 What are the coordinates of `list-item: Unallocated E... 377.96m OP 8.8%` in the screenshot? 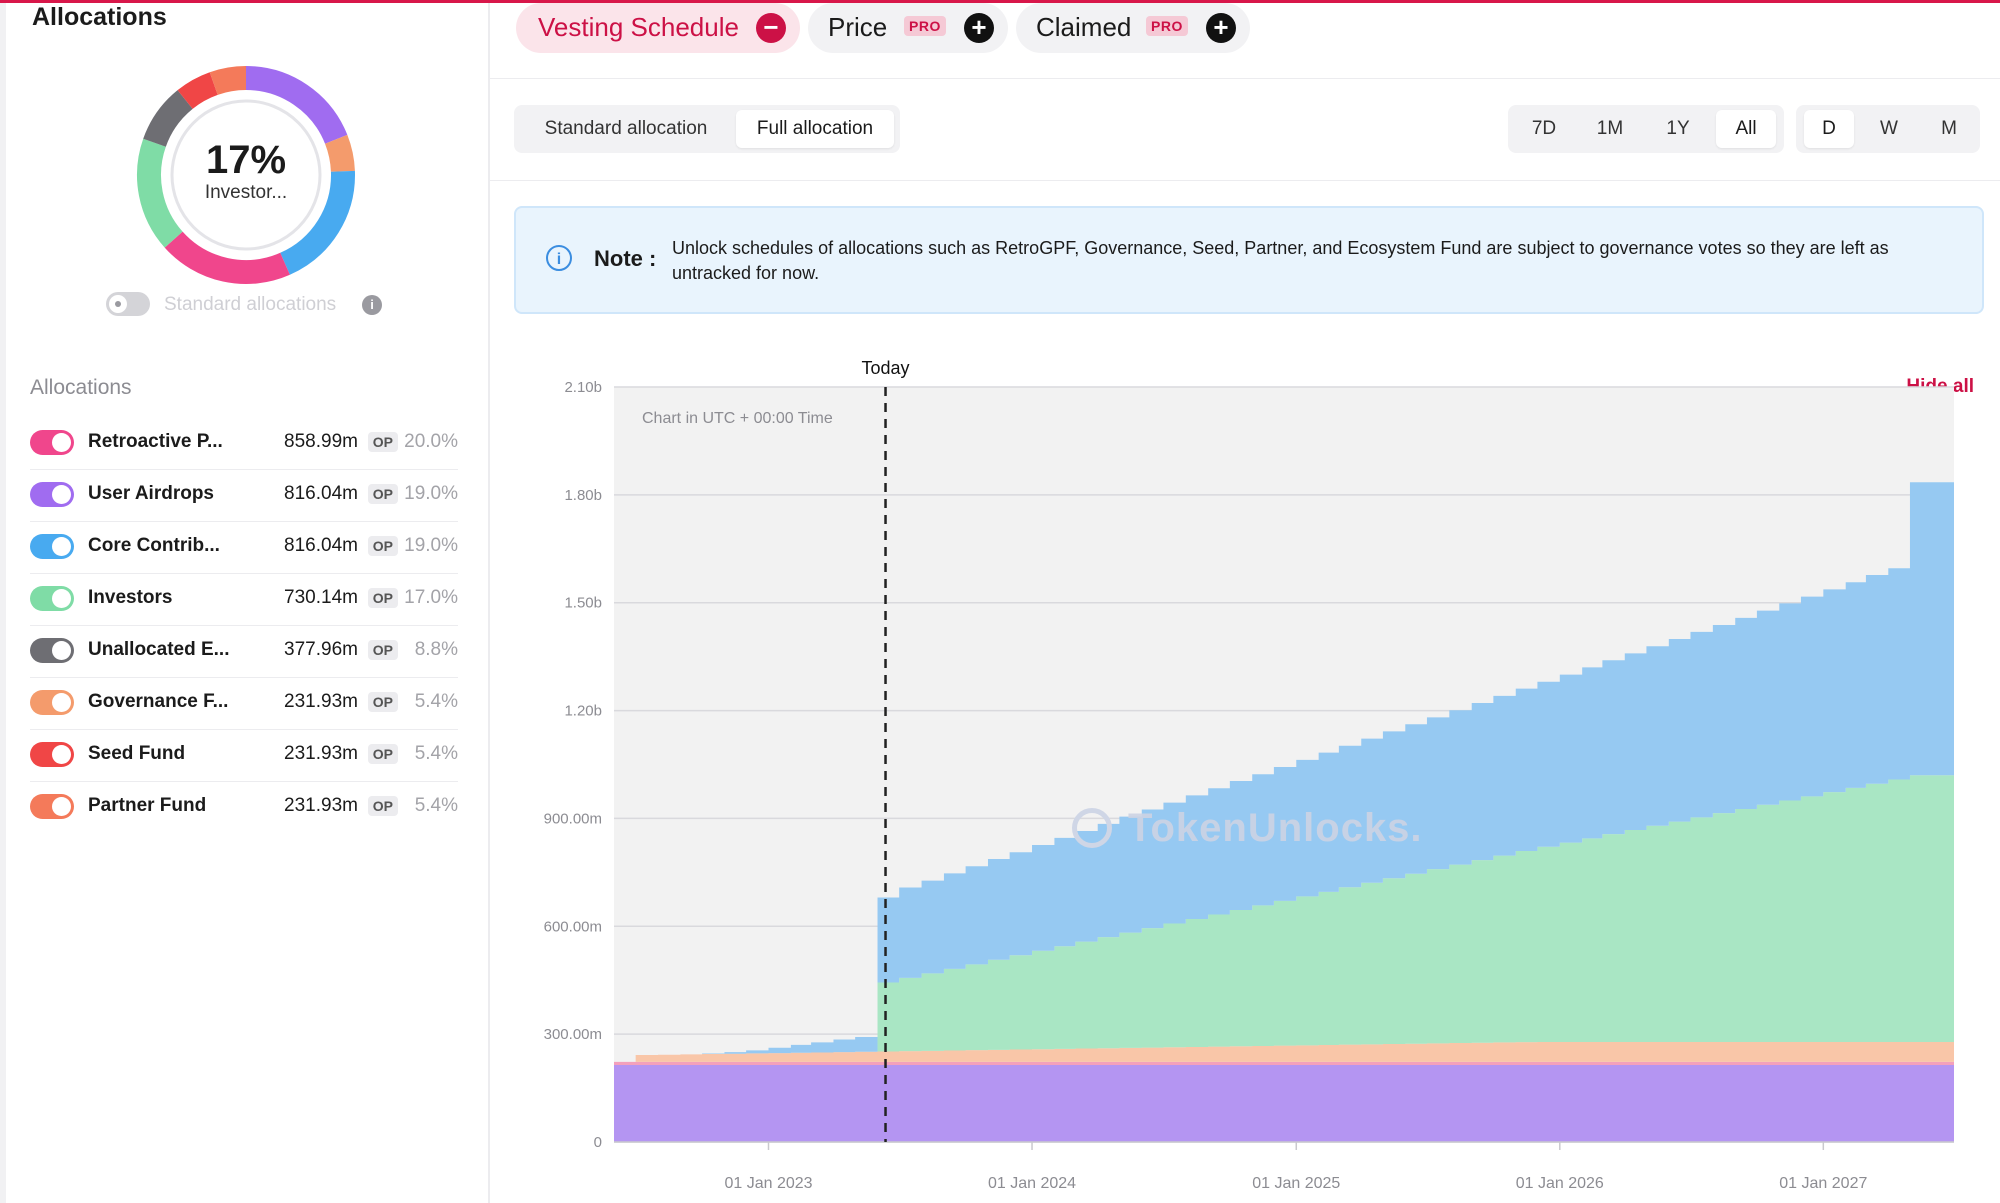 It's located at (244, 652).